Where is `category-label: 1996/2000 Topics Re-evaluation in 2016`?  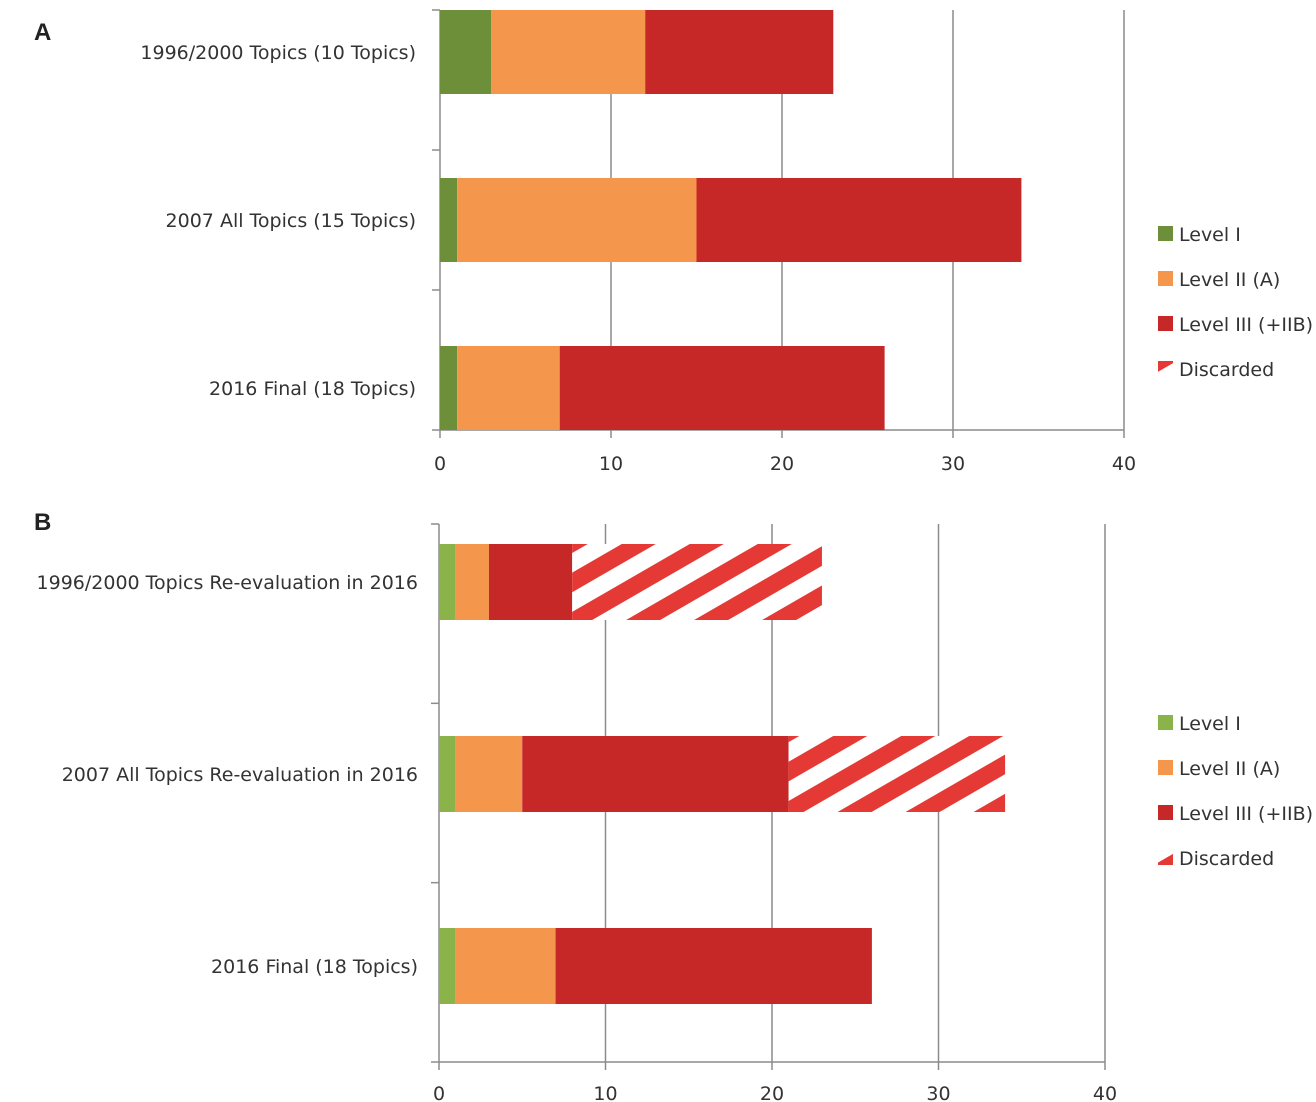 category-label: 1996/2000 Topics Re-evaluation in 2016 is located at coordinates (227, 583).